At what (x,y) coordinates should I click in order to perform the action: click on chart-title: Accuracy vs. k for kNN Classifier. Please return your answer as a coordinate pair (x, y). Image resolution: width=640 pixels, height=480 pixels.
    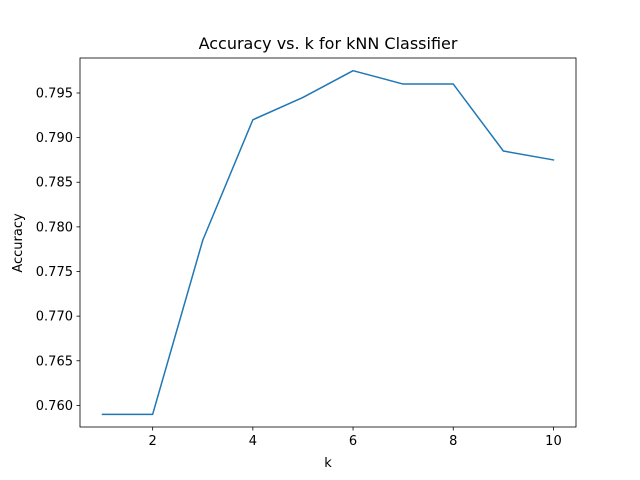
    Looking at the image, I should click on (328, 43).